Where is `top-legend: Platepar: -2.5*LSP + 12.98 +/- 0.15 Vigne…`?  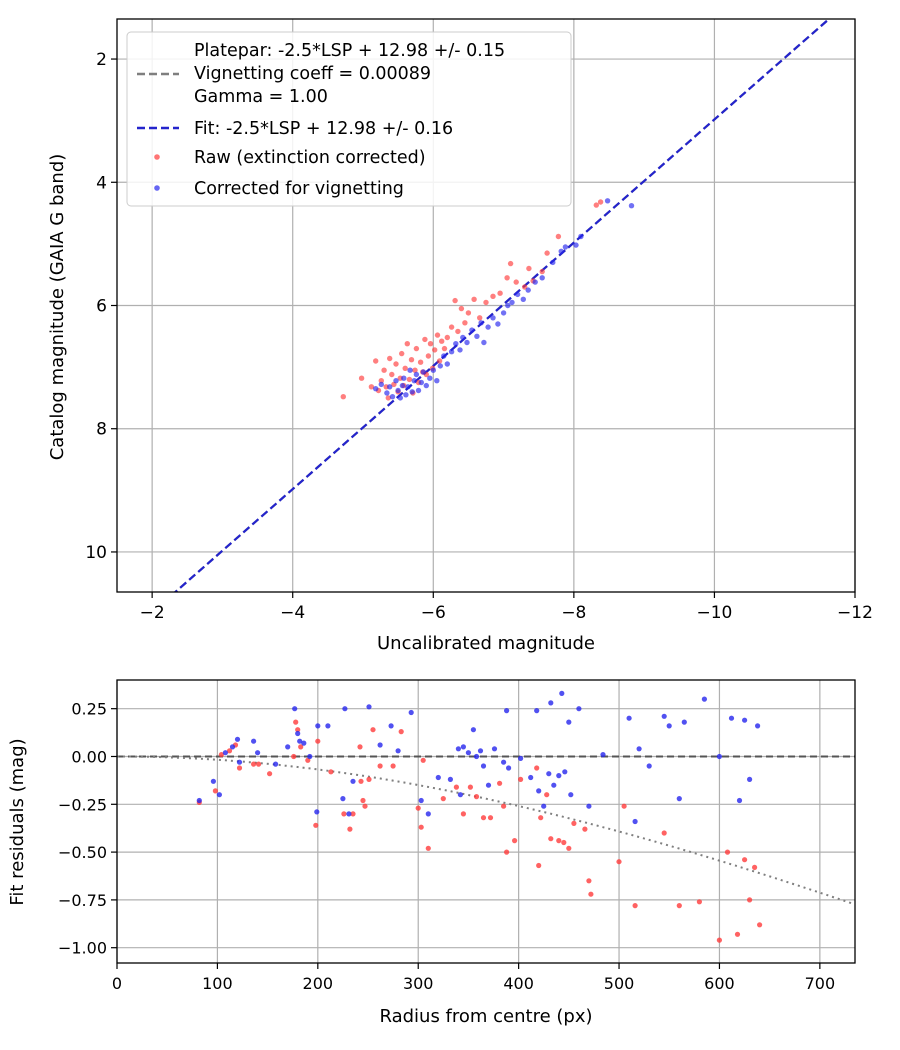 top-legend: Platepar: -2.5*LSP + 12.98 +/- 0.15 Vigne… is located at coordinates (349, 119).